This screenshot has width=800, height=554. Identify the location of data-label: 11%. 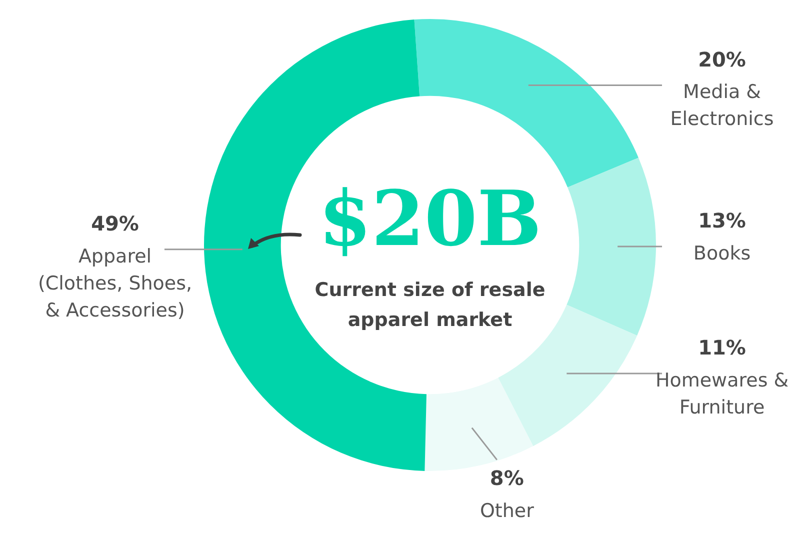
(722, 348).